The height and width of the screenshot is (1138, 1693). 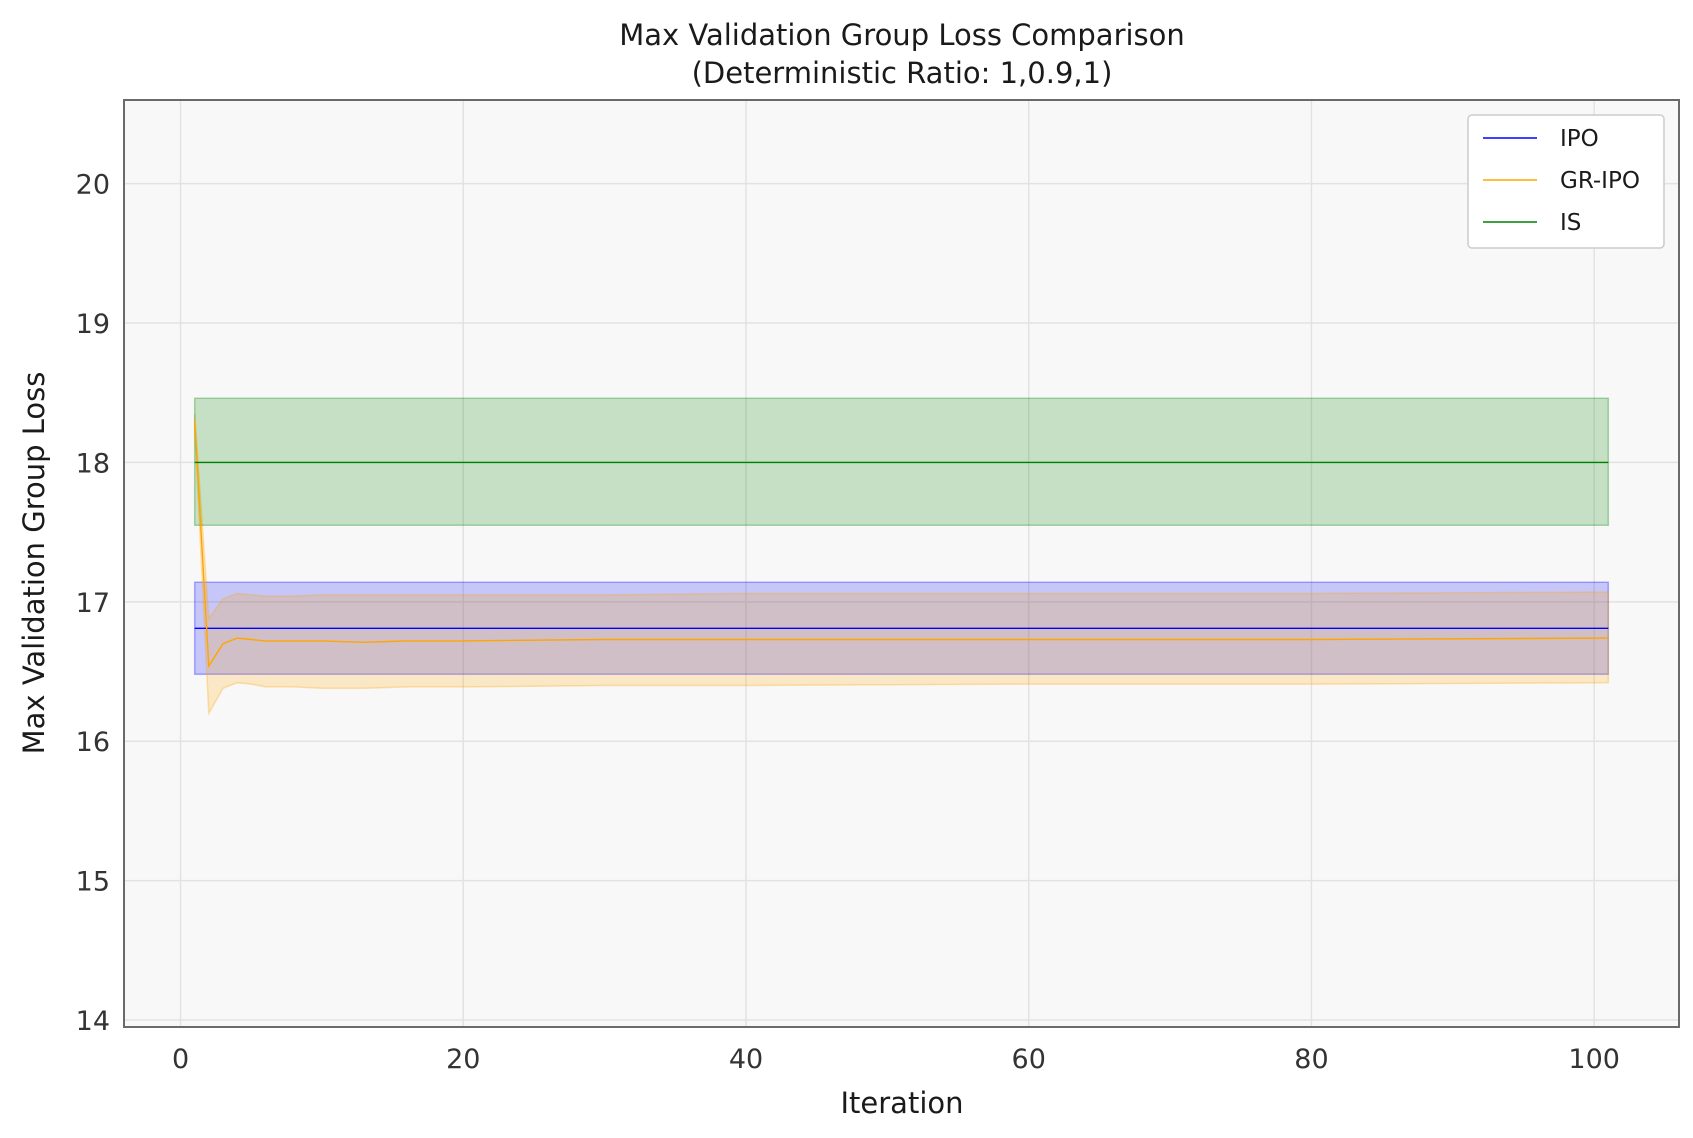 I want to click on x-tick-label: 20, so click(x=463, y=1059).